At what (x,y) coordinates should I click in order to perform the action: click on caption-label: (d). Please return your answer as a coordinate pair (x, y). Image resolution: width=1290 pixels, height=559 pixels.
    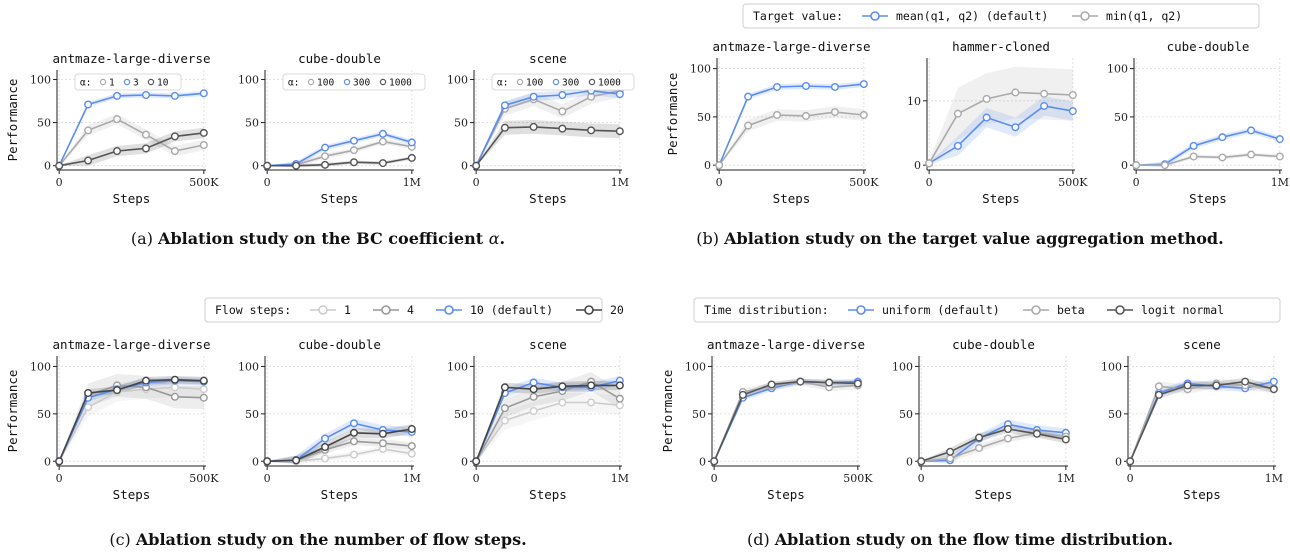
    Looking at the image, I should click on (761, 539).